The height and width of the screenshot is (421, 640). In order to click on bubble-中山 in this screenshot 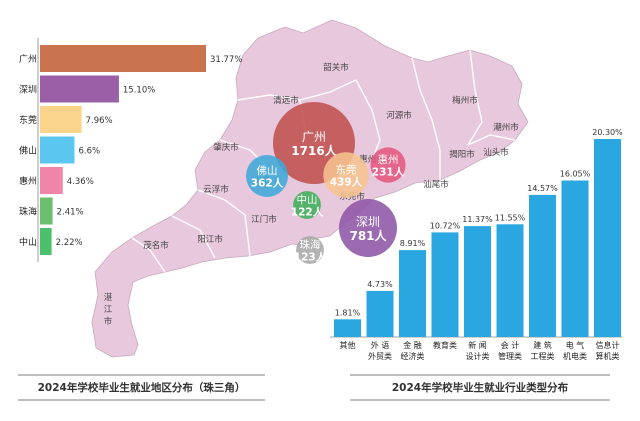, I will do `click(307, 205)`.